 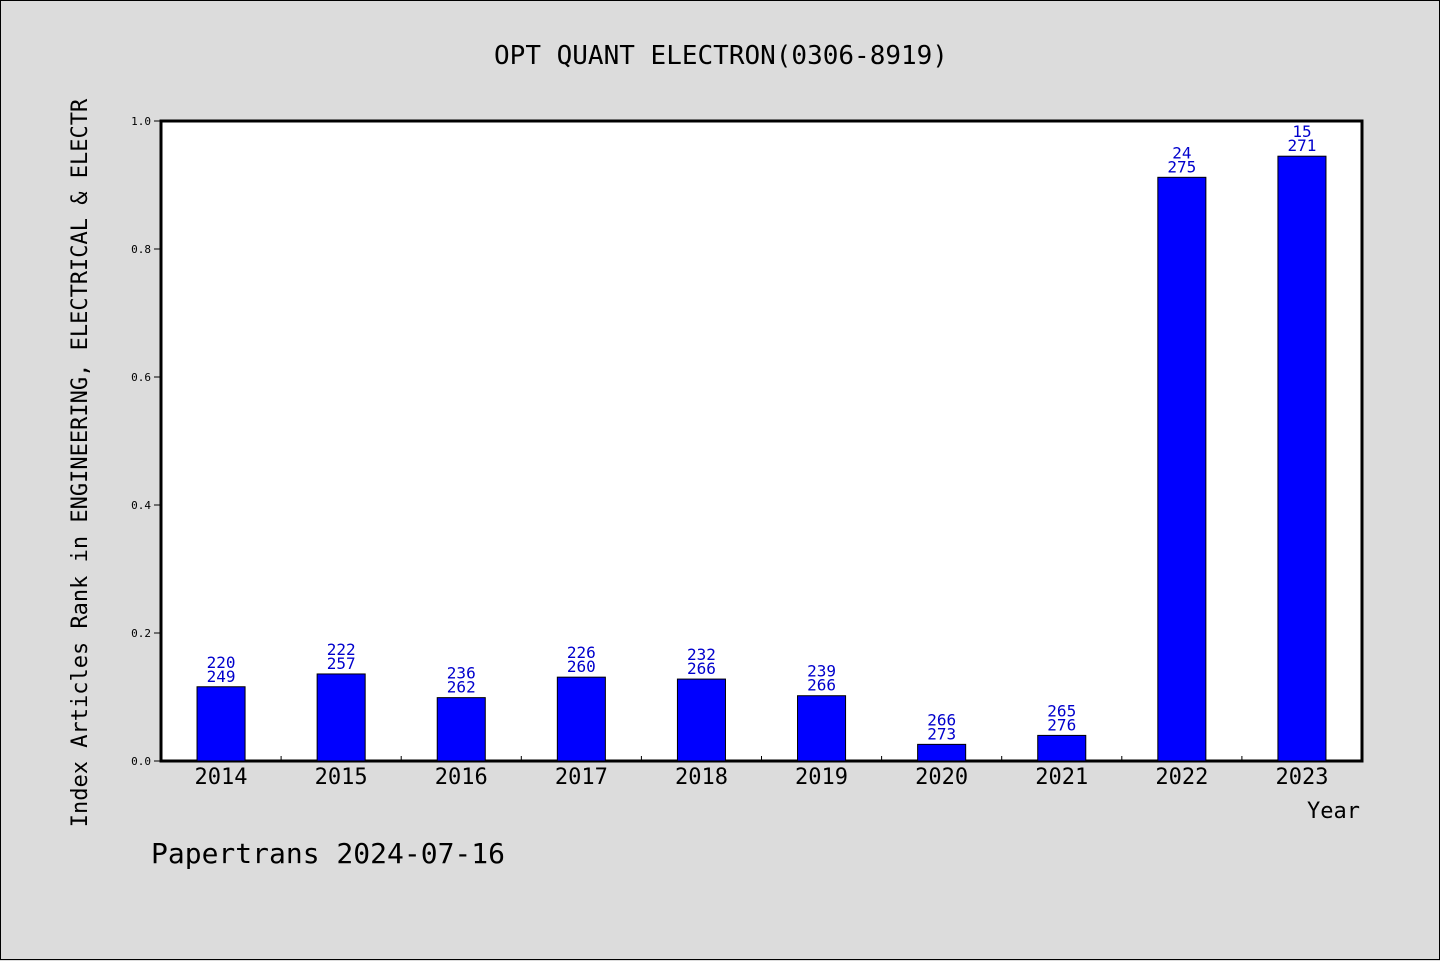 I want to click on x-tick-label: 2023, so click(x=1301, y=777).